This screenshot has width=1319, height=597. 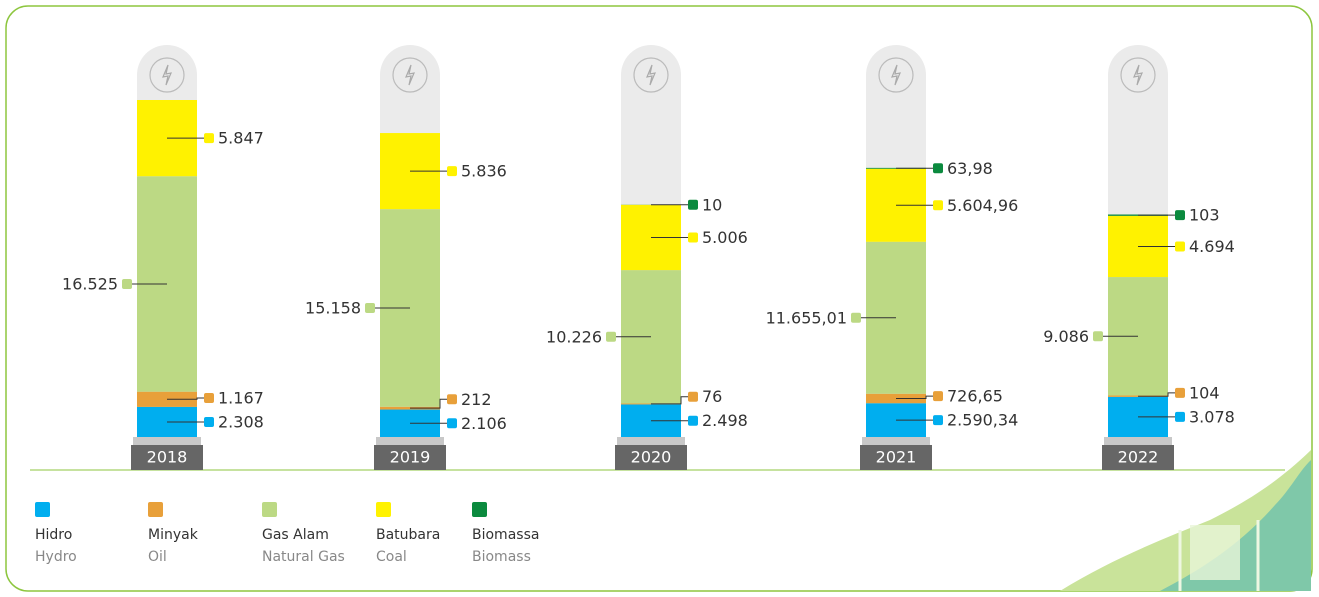 What do you see at coordinates (333, 307) in the screenshot?
I see `value-label: 15.158` at bounding box center [333, 307].